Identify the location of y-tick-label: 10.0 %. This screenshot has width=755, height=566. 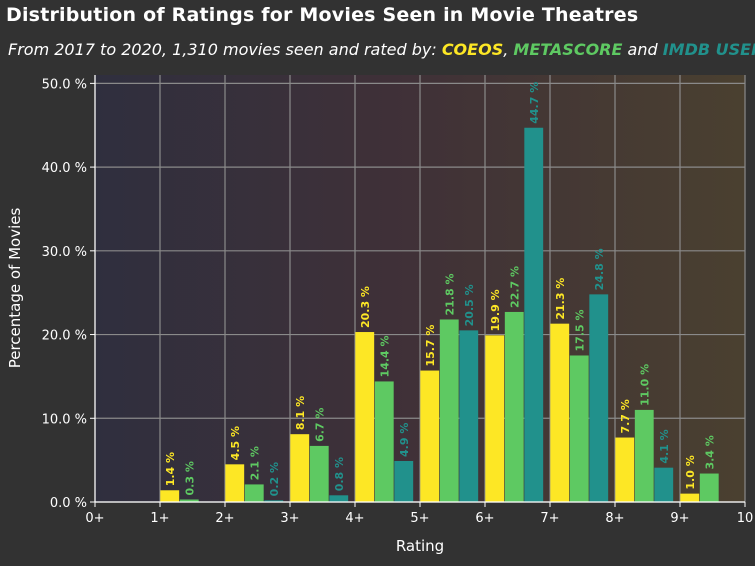
(64, 419).